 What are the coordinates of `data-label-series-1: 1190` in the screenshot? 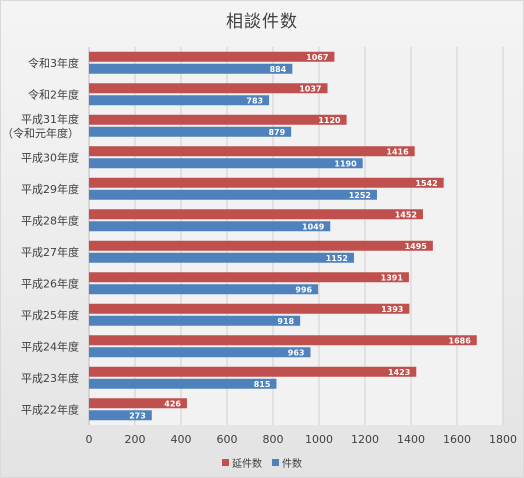 It's located at (345, 163).